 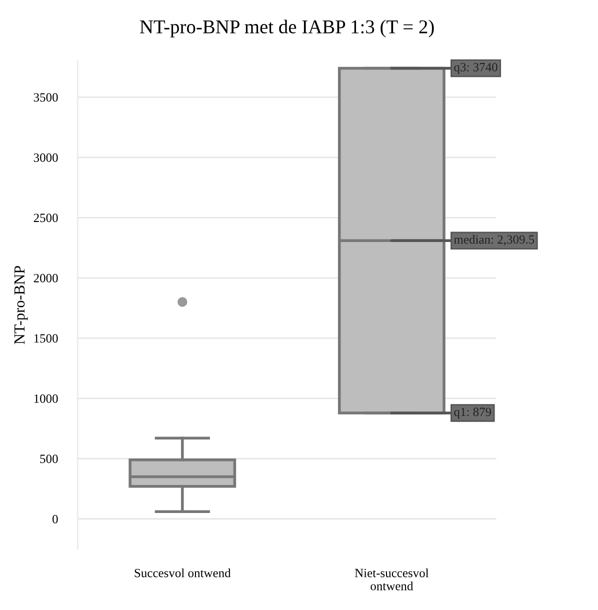 What do you see at coordinates (21, 305) in the screenshot?
I see `y-axis-title: NT-pro-BNP` at bounding box center [21, 305].